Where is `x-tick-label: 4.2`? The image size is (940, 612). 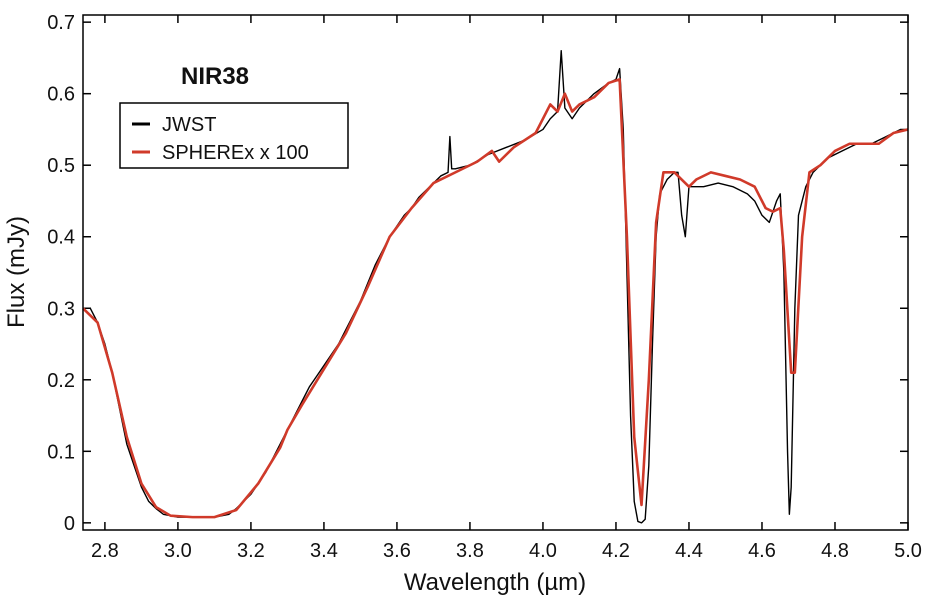
x-tick-label: 4.2 is located at coordinates (616, 551).